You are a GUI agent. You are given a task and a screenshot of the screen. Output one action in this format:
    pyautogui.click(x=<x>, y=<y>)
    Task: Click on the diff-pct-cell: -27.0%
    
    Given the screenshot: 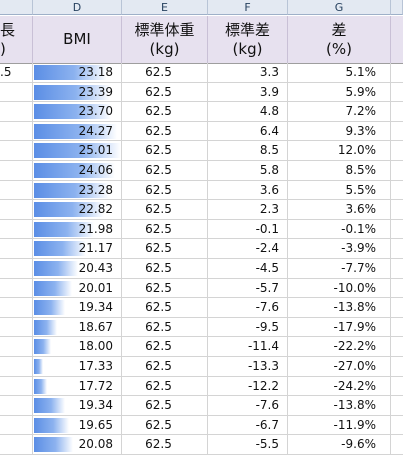 What is the action you would take?
    pyautogui.click(x=339, y=366)
    